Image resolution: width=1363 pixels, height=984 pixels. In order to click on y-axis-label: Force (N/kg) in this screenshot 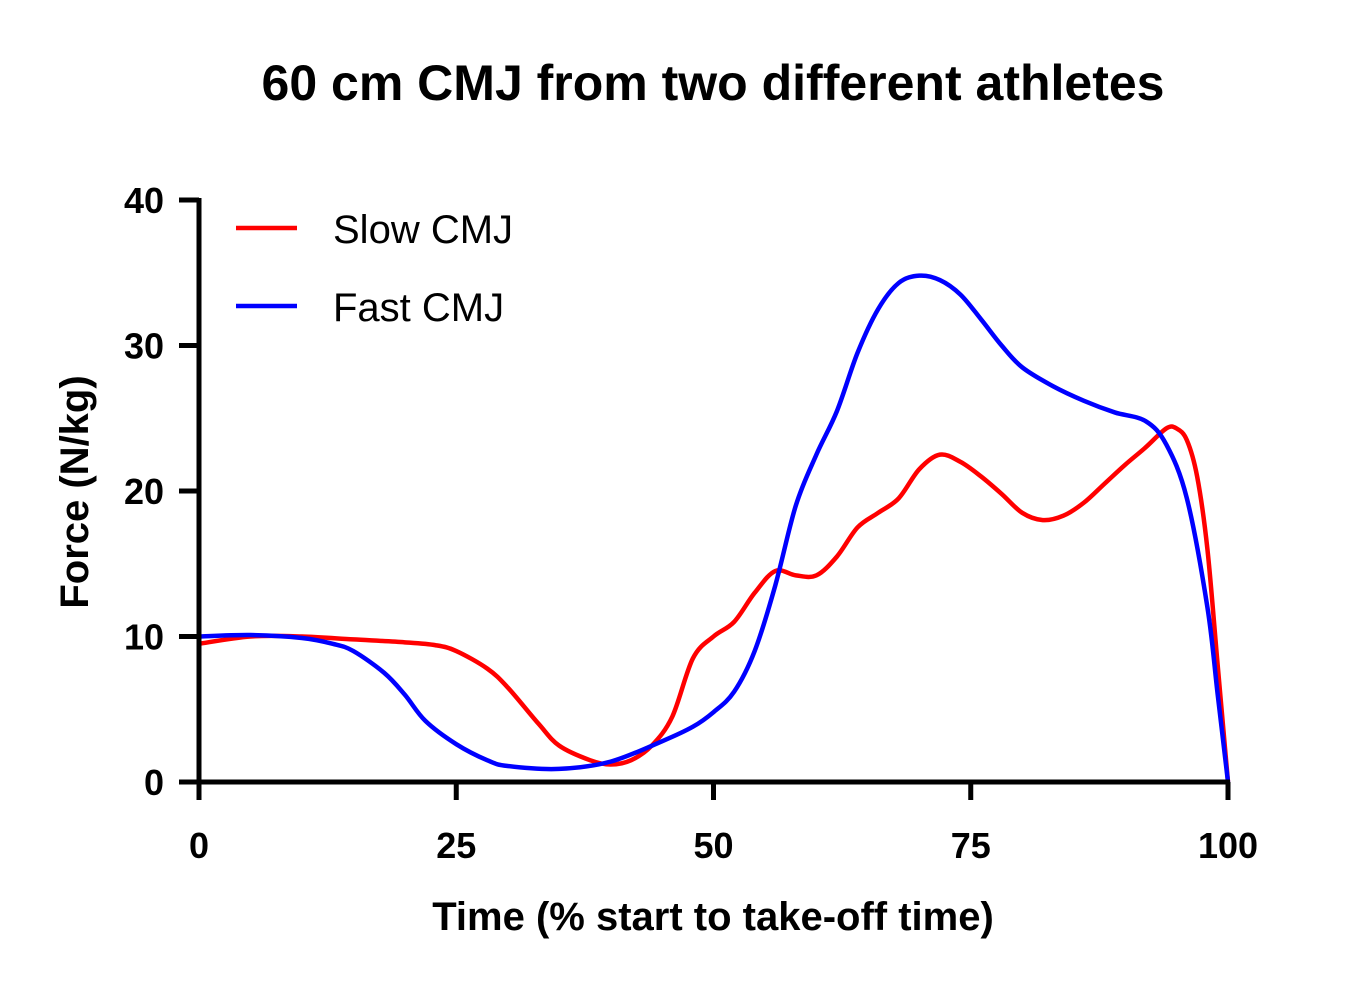, I will do `click(75, 491)`.